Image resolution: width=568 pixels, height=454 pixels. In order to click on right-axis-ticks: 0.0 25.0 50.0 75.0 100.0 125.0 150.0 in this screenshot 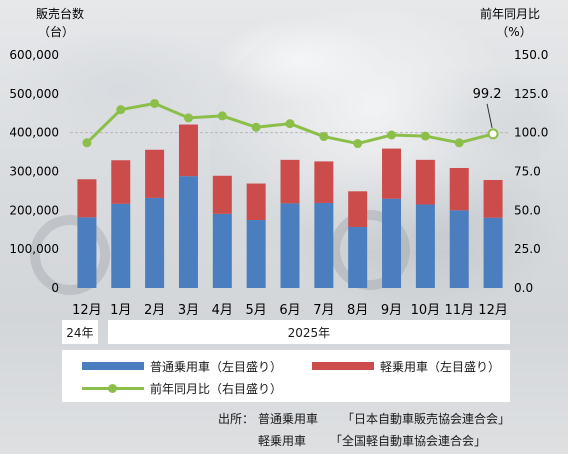, I will do `click(531, 171)`.